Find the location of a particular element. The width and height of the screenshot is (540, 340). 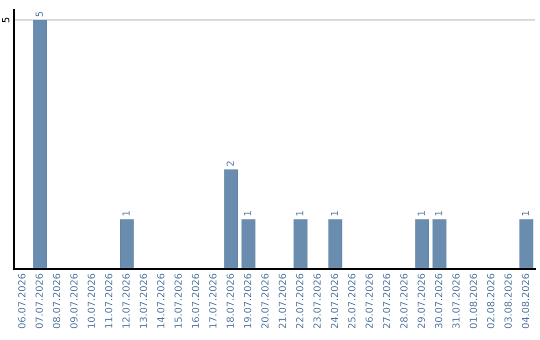

x-tick-label: 29.07.2026 is located at coordinates (421, 301).